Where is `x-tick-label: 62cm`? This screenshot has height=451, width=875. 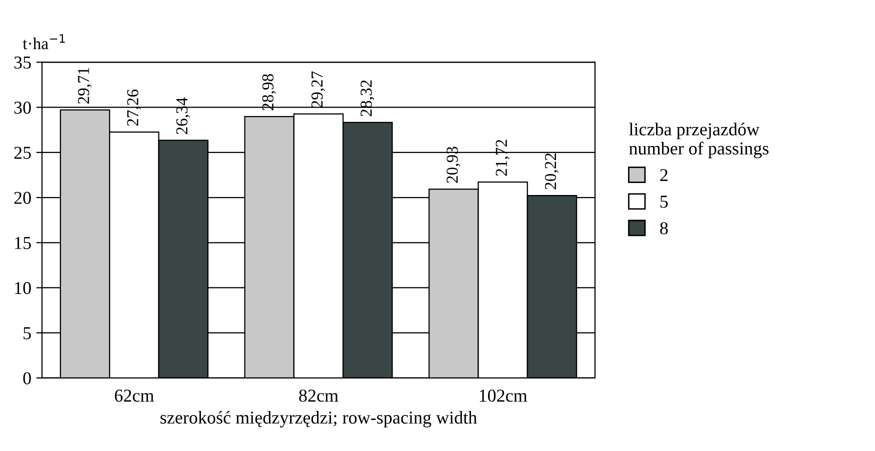 x-tick-label: 62cm is located at coordinates (134, 396).